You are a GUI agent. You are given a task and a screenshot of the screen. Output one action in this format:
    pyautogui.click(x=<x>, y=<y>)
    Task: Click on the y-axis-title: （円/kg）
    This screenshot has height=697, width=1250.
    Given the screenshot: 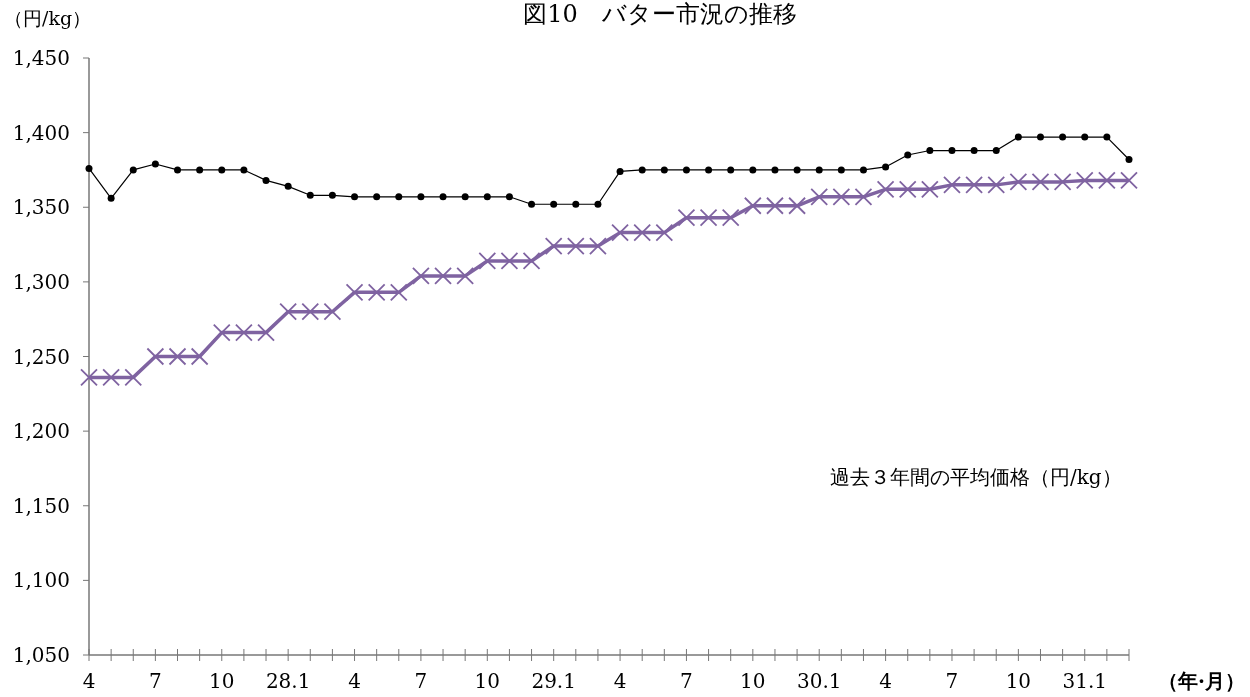 What is the action you would take?
    pyautogui.click(x=48, y=18)
    